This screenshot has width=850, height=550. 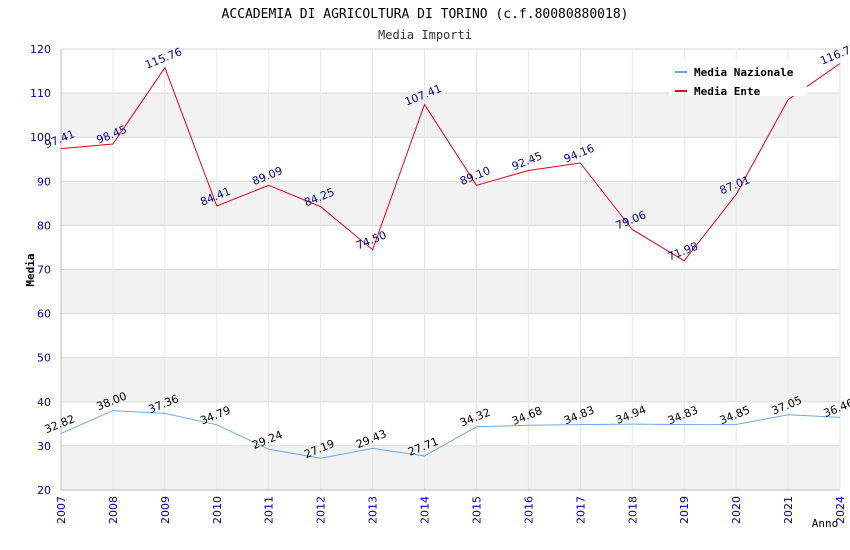 I want to click on x-tick-label: 2016, so click(x=528, y=510).